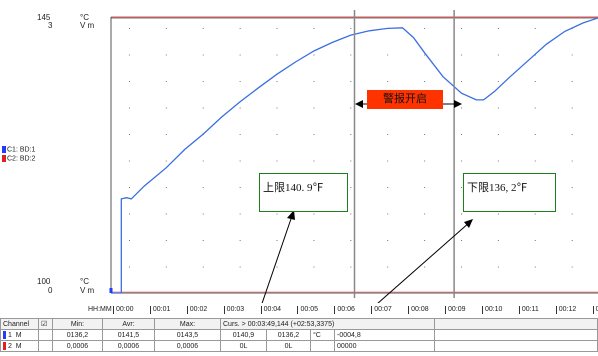 The width and height of the screenshot is (598, 356). I want to click on stats-row-1-unit: °C, so click(322, 335).